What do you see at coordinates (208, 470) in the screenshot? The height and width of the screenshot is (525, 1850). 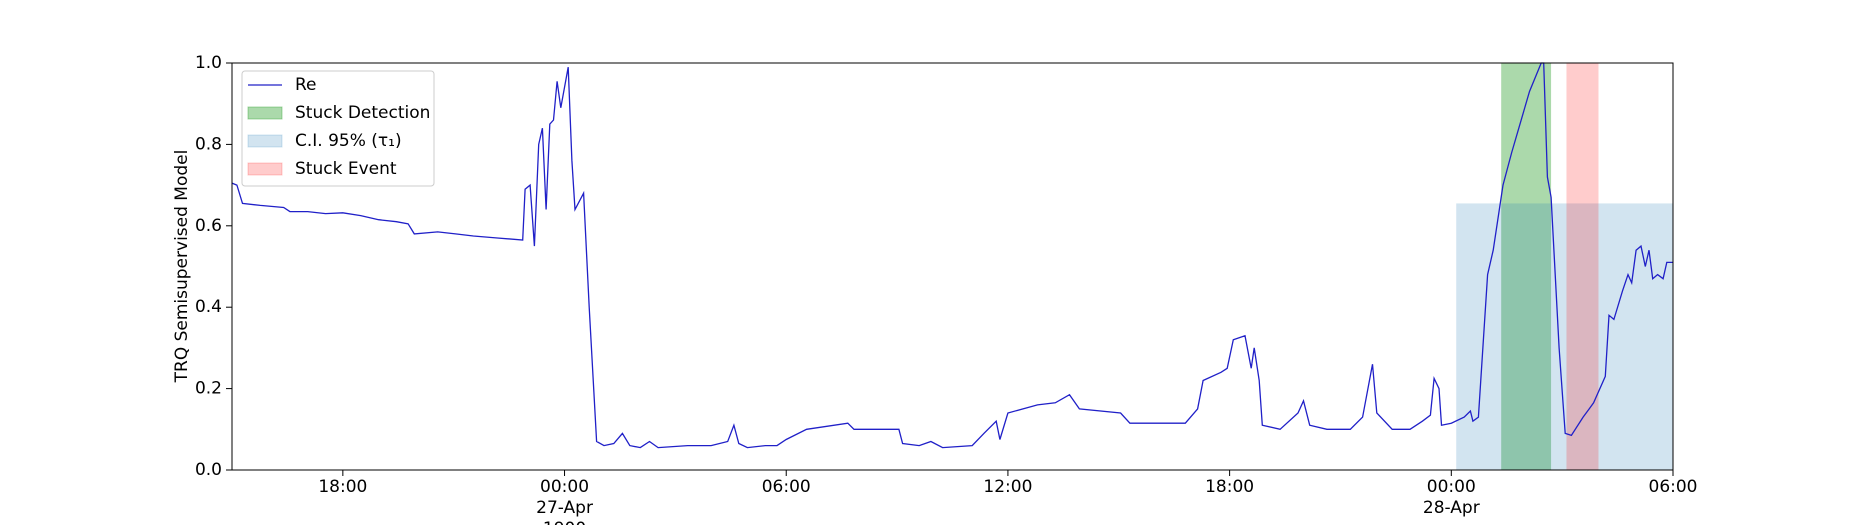 I see `y-tick-label: 0.0` at bounding box center [208, 470].